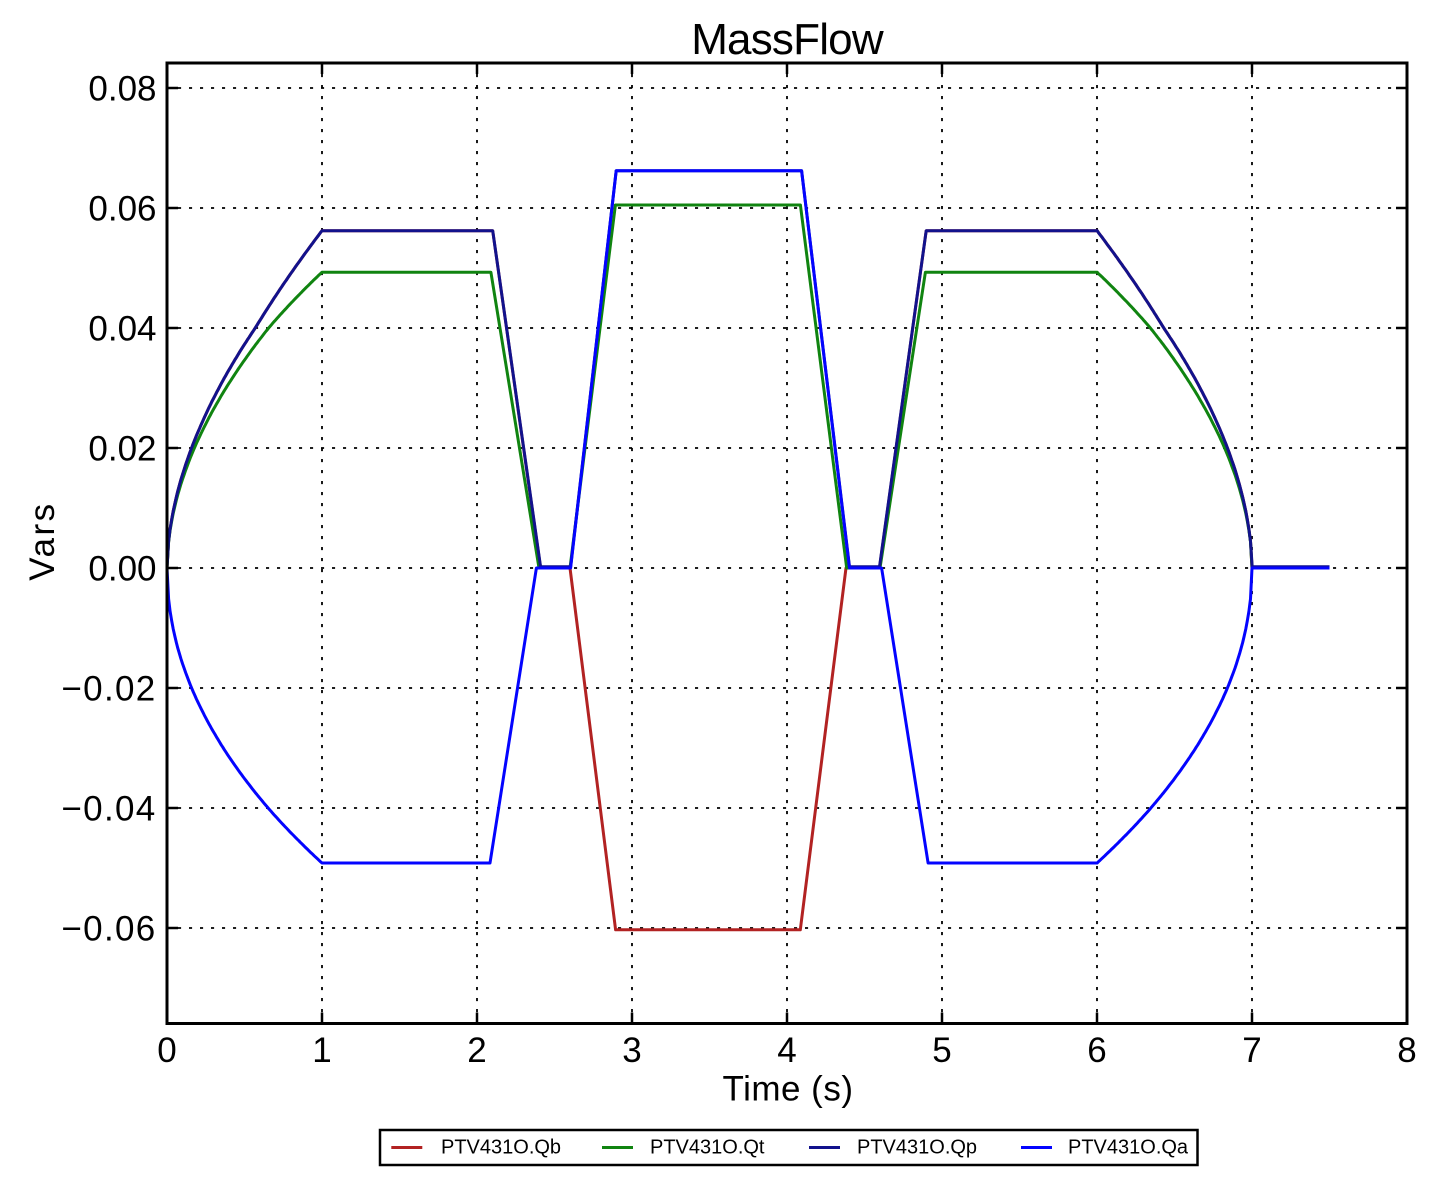  I want to click on svg-text: 7, so click(1251, 1050).